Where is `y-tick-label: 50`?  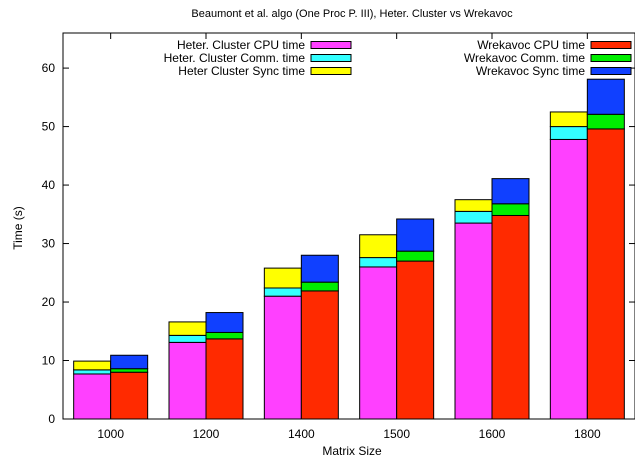
y-tick-label: 50 is located at coordinates (49, 127).